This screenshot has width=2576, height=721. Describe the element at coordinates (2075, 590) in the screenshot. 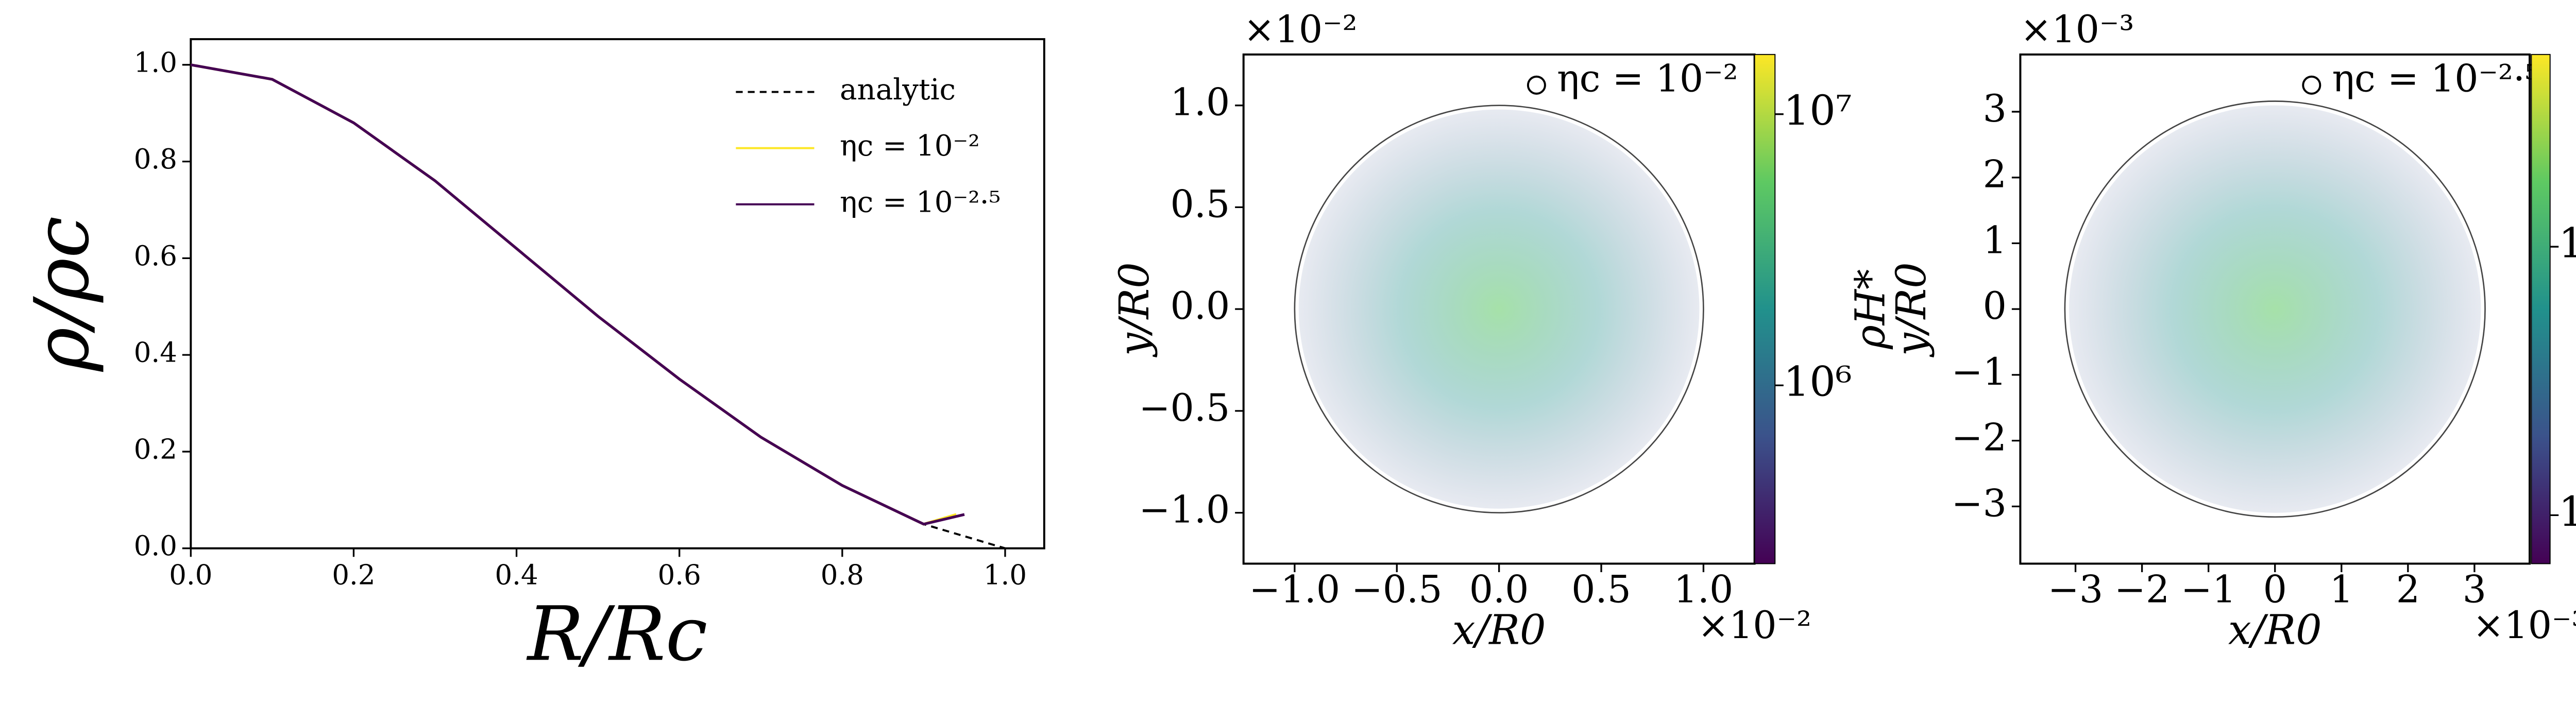

I see `x-tick-label: −3` at that location.